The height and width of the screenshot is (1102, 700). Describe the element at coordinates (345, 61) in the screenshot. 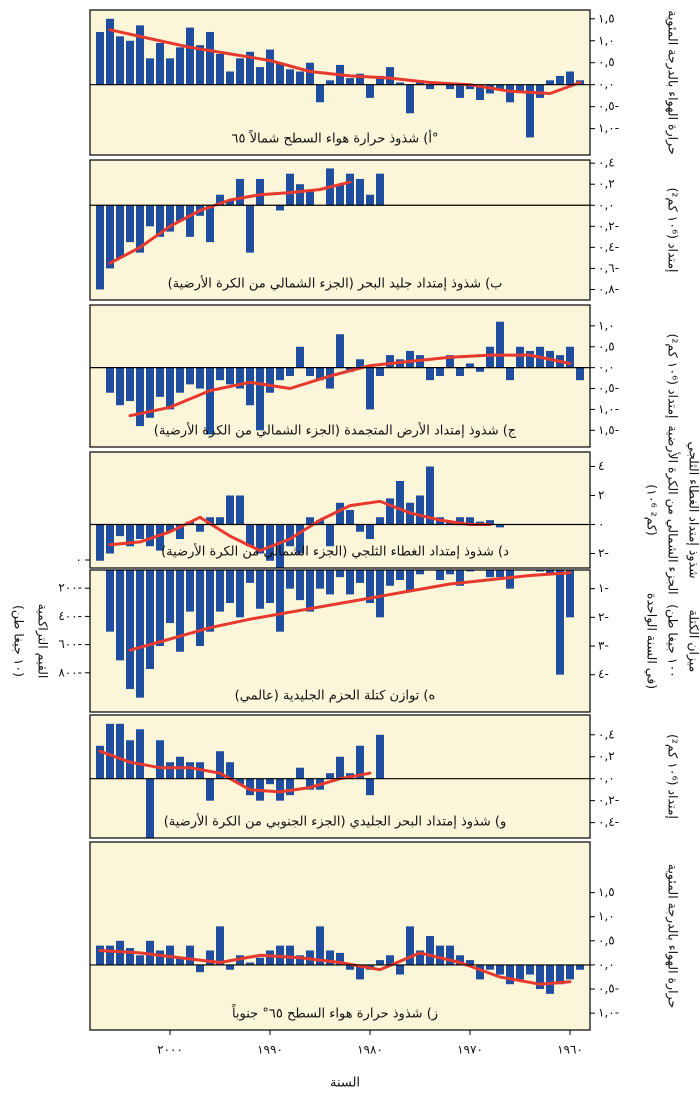

I see `trend-line` at that location.